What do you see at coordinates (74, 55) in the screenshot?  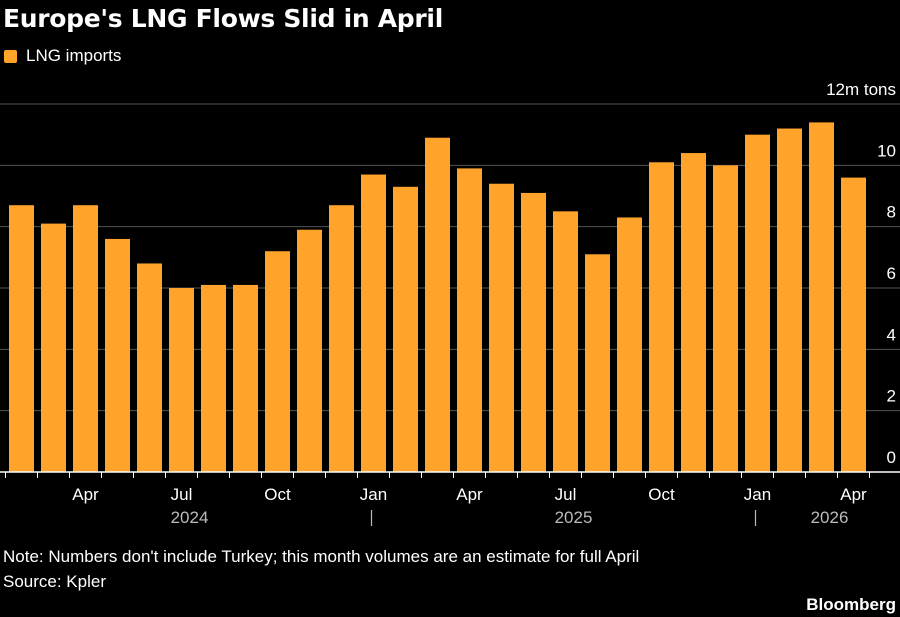 I see `legend-label: LNG imports` at bounding box center [74, 55].